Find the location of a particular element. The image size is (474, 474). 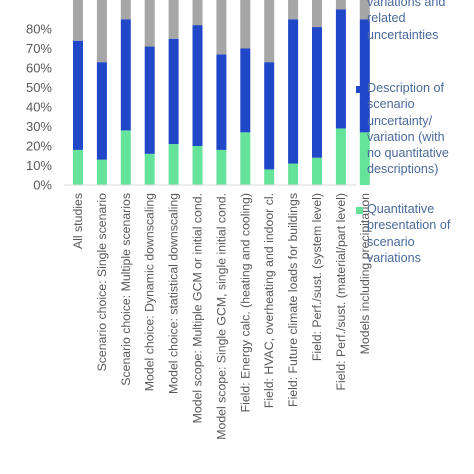

category-label: Model choice: Dynamic downscaling is located at coordinates (150, 292).